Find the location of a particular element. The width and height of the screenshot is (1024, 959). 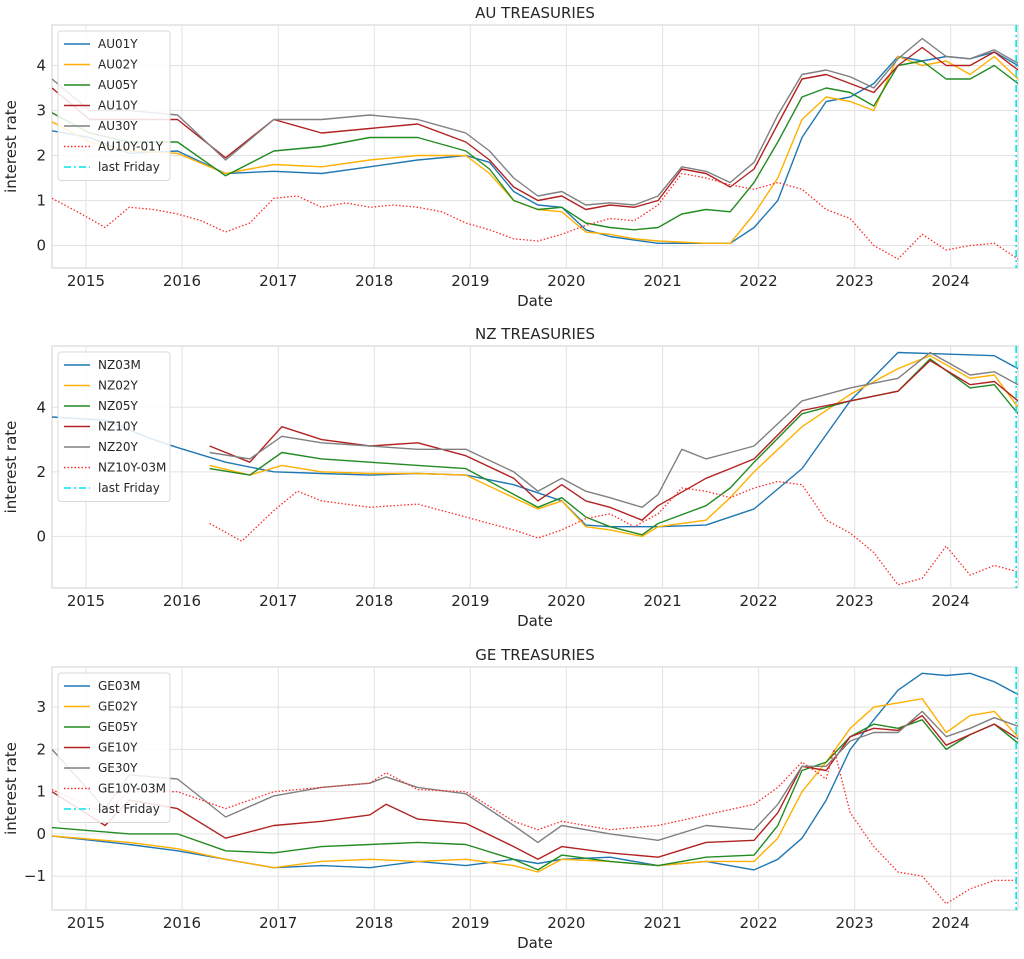

legend-label: NZ02Y is located at coordinates (118, 386).